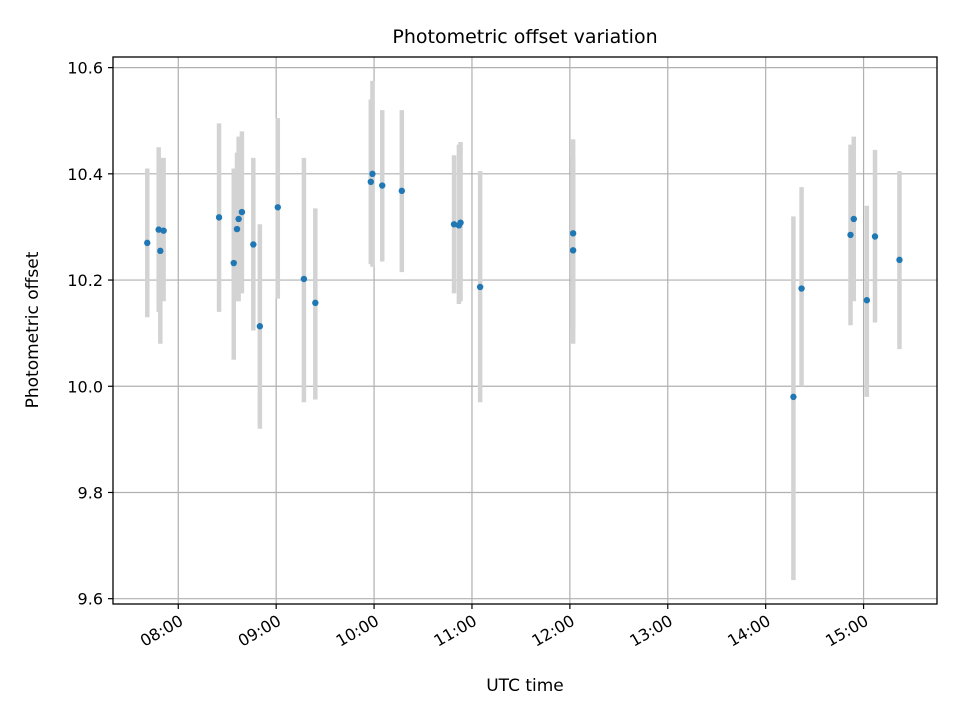 This screenshot has height=720, width=960. What do you see at coordinates (85, 386) in the screenshot?
I see `y-tick-label: 10.0` at bounding box center [85, 386].